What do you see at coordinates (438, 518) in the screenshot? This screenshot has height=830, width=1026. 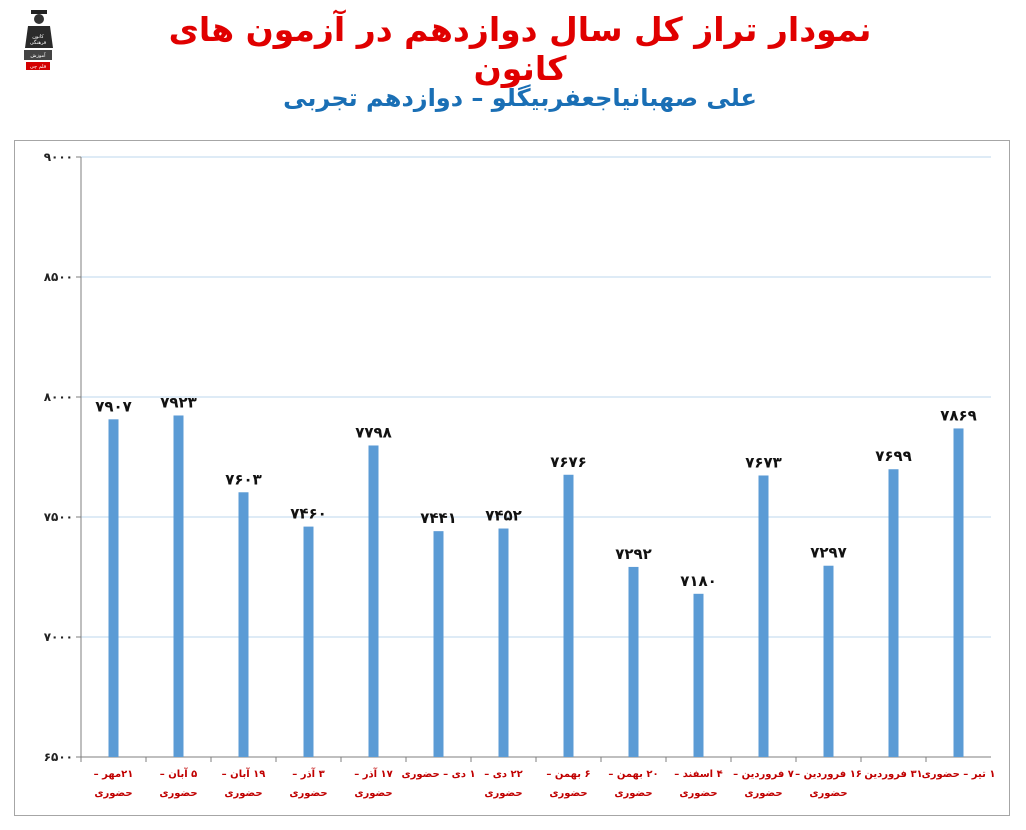 I see `data-label: ۷۴۴۱` at bounding box center [438, 518].